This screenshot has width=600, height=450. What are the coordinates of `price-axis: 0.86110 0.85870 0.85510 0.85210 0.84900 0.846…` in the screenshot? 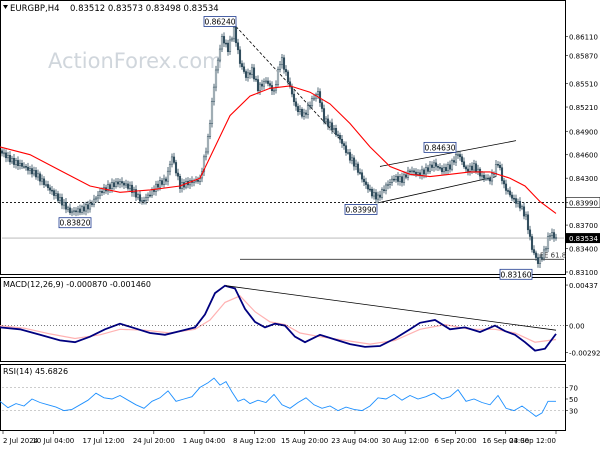 It's located at (582, 155).